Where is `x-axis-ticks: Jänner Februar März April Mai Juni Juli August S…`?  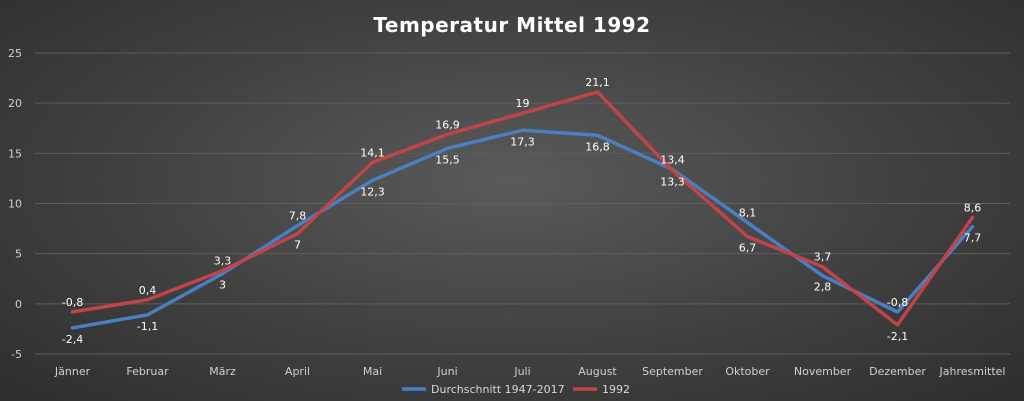 x-axis-ticks: Jänner Februar März April Mai Juni Juli August S… is located at coordinates (530, 371).